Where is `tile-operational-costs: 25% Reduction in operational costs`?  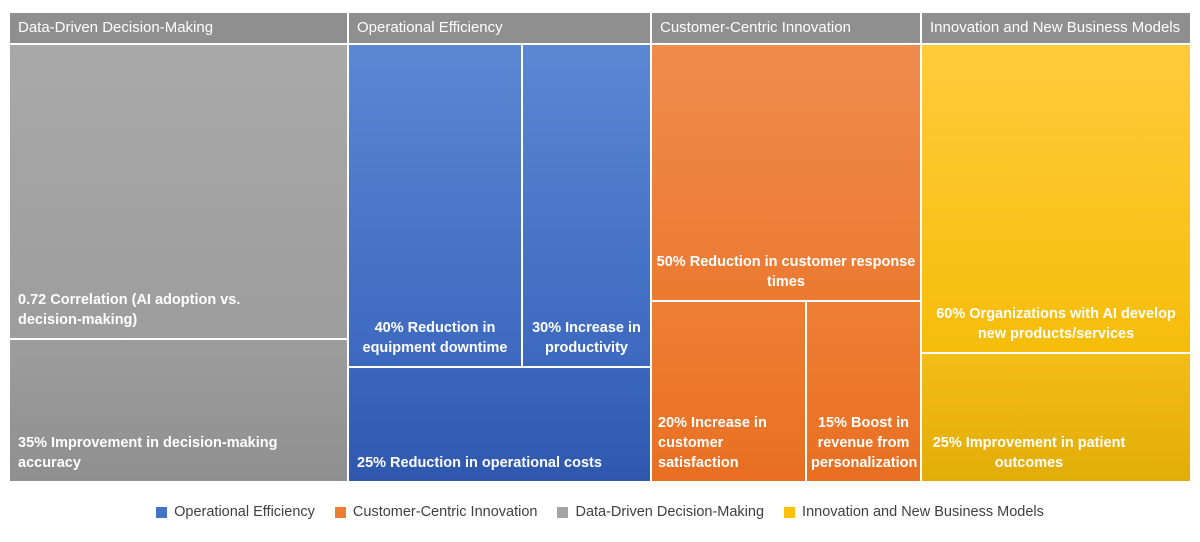
tile-operational-costs: 25% Reduction in operational costs is located at coordinates (499, 424).